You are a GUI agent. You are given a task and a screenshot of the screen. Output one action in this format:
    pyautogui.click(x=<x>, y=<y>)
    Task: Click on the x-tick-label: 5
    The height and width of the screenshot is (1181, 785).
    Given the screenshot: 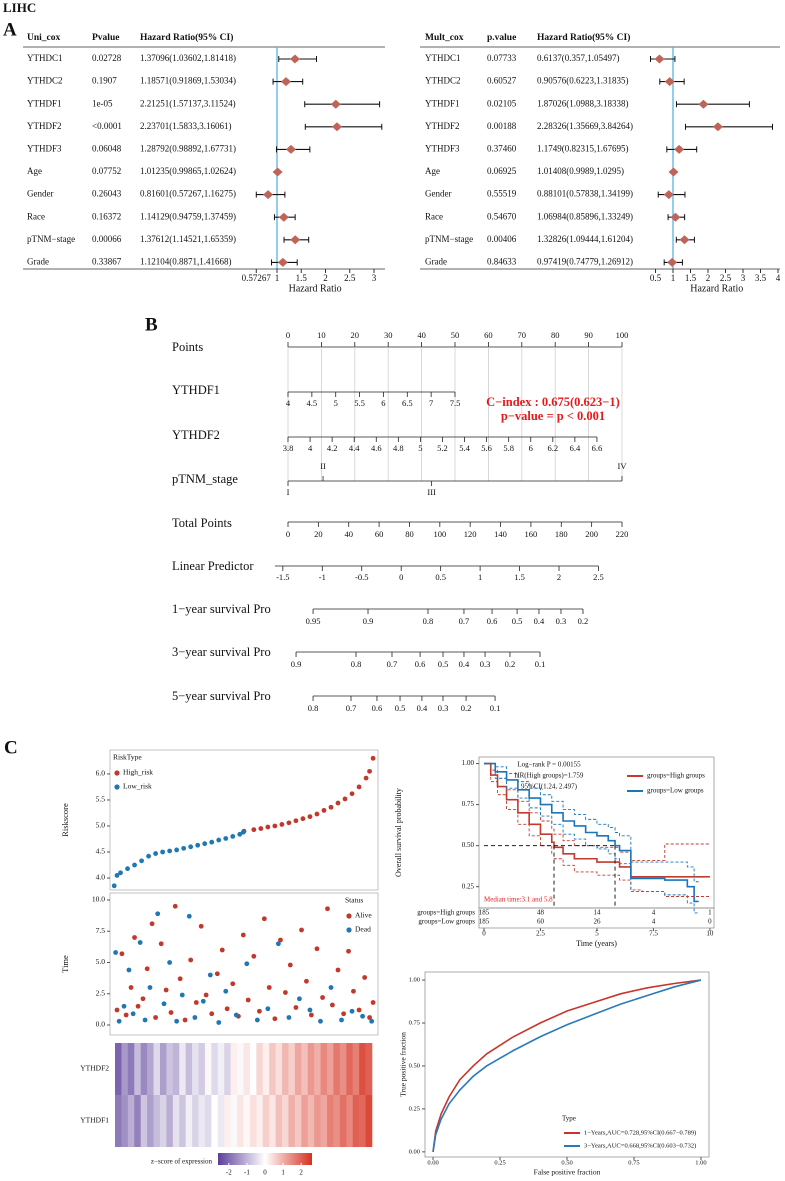 What is the action you would take?
    pyautogui.click(x=597, y=934)
    